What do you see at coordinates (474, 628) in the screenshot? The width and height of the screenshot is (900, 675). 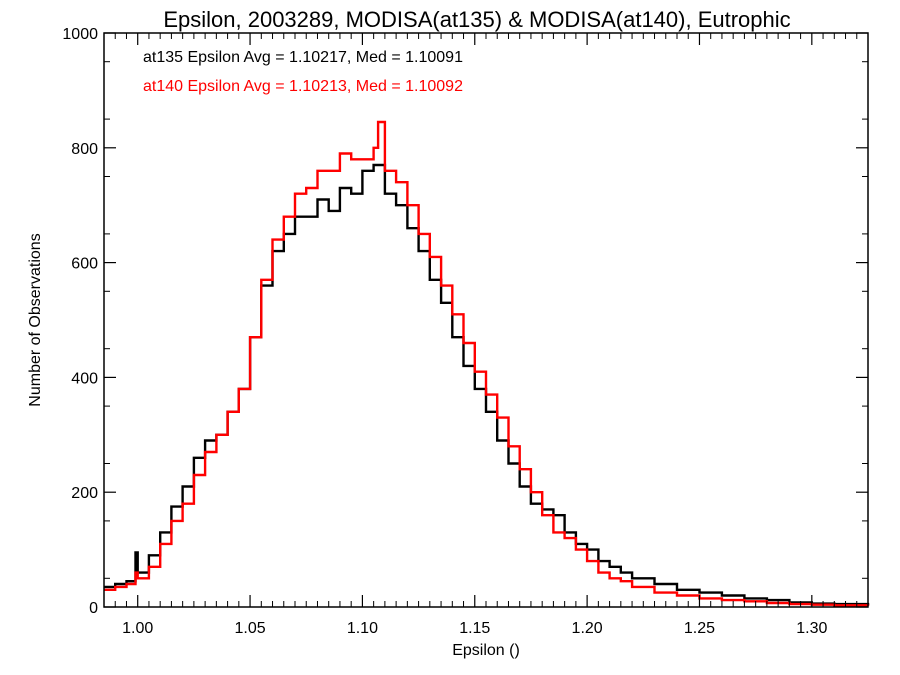 I see `x-tick-label: 1.15` at bounding box center [474, 628].